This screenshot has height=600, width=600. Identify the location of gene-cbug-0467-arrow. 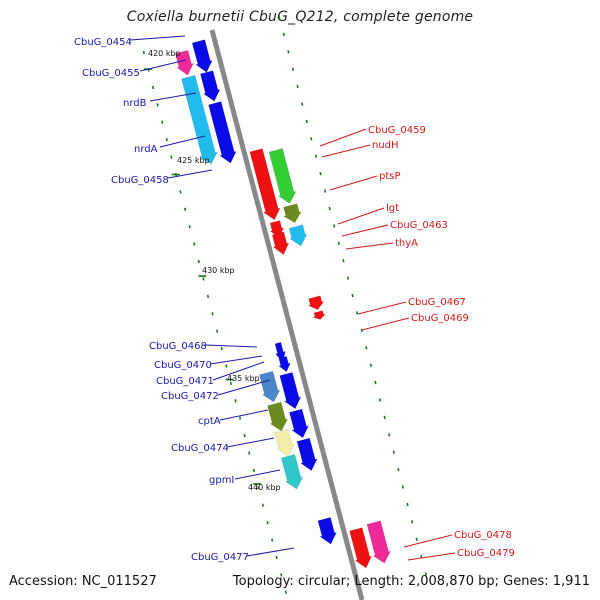
(316, 303).